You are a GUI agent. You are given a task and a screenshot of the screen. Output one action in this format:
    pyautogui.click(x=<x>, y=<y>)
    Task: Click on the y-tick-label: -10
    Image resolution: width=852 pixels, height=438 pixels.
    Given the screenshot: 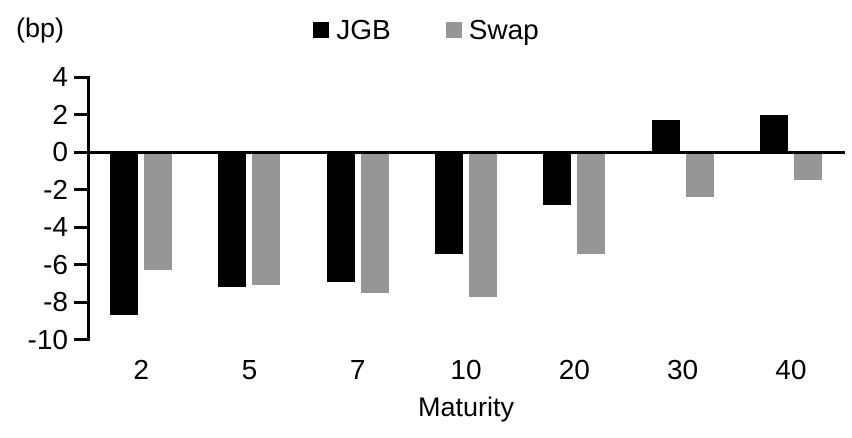 What is the action you would take?
    pyautogui.click(x=47, y=339)
    